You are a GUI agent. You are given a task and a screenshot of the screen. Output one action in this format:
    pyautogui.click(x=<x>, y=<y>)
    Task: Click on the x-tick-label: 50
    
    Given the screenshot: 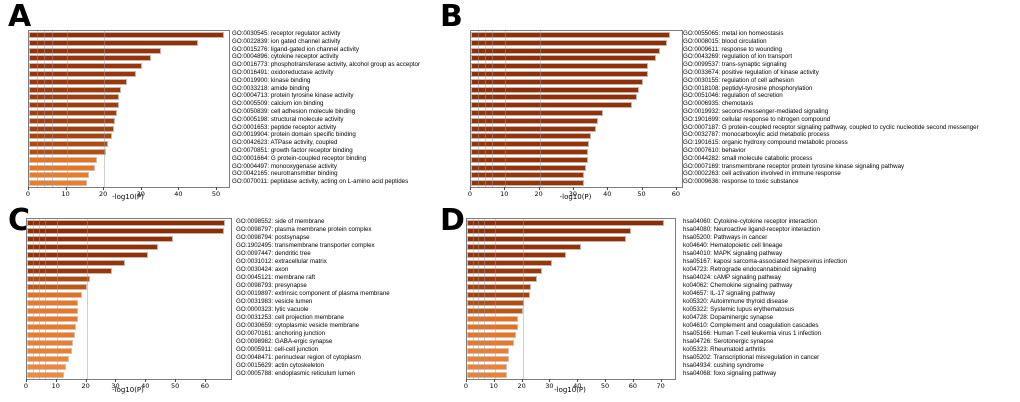 What is the action you would take?
    pyautogui.click(x=216, y=194)
    